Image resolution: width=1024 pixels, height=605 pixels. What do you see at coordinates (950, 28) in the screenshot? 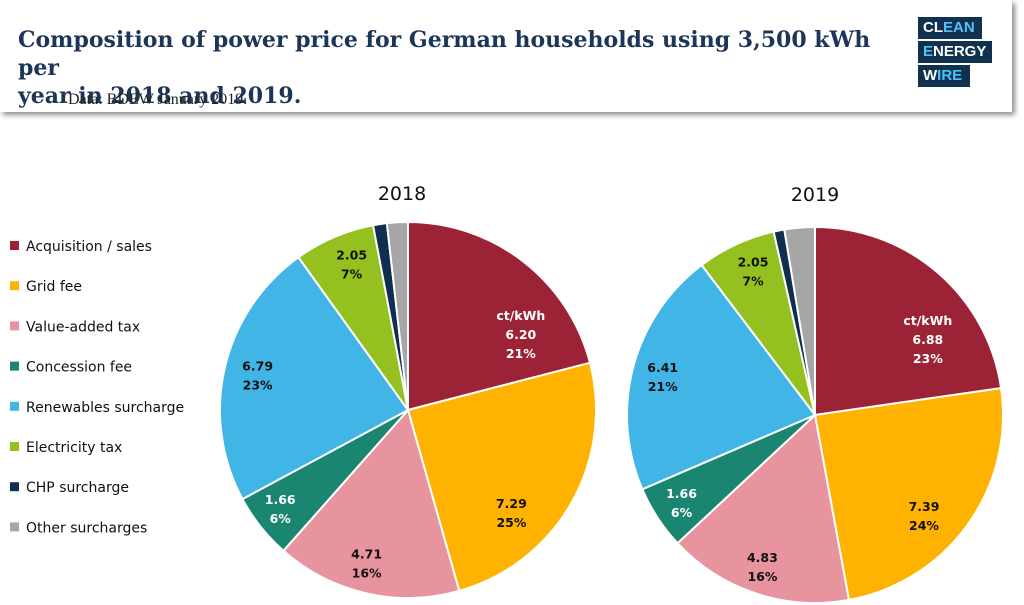
I see `logo-line-clean: CLEAN` at bounding box center [950, 28].